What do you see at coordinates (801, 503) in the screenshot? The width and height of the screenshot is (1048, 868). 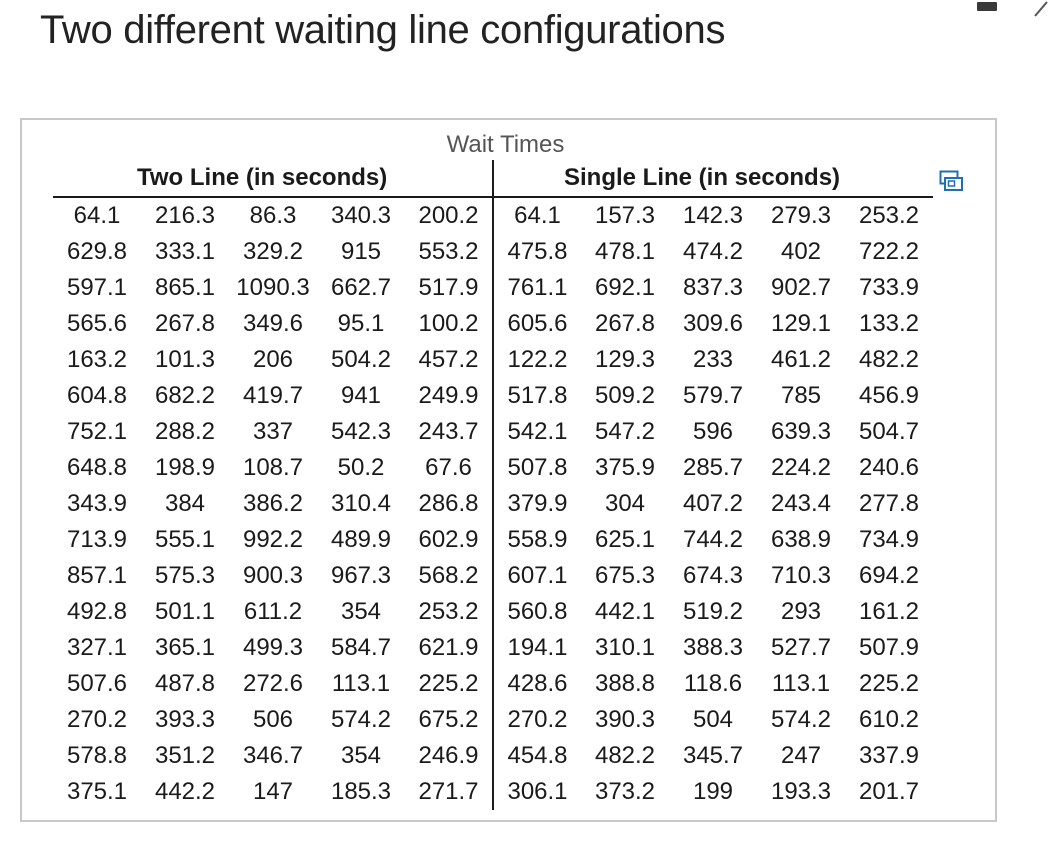 I see `single-line-cell: 243.4` at bounding box center [801, 503].